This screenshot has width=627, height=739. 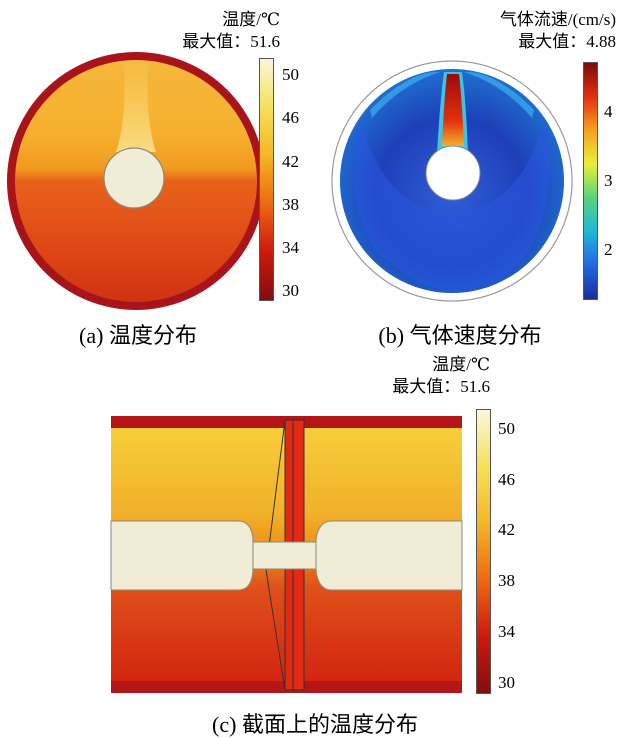 I want to click on colorbar-tick-label: 3, so click(x=608, y=180).